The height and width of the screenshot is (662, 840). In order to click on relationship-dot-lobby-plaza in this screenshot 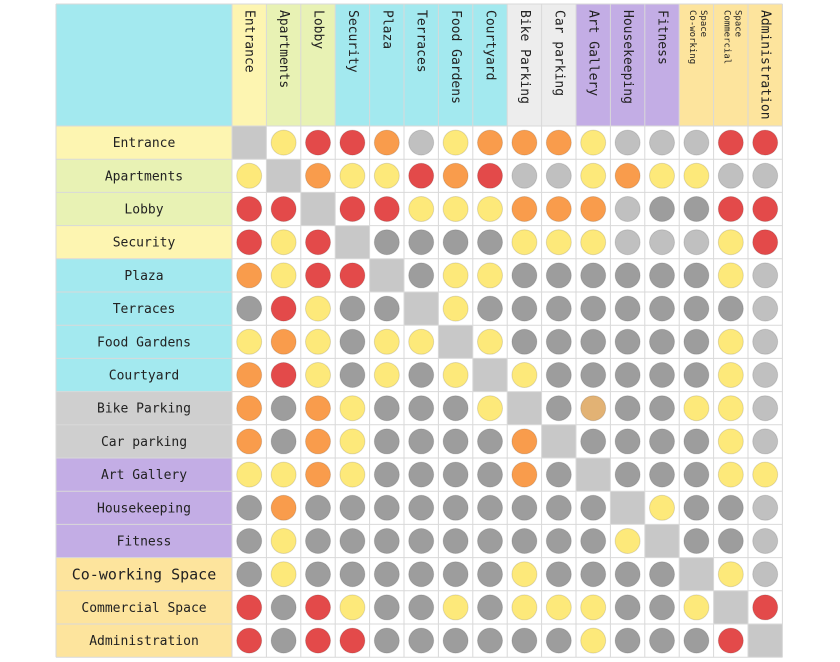, I will do `click(386, 209)`.